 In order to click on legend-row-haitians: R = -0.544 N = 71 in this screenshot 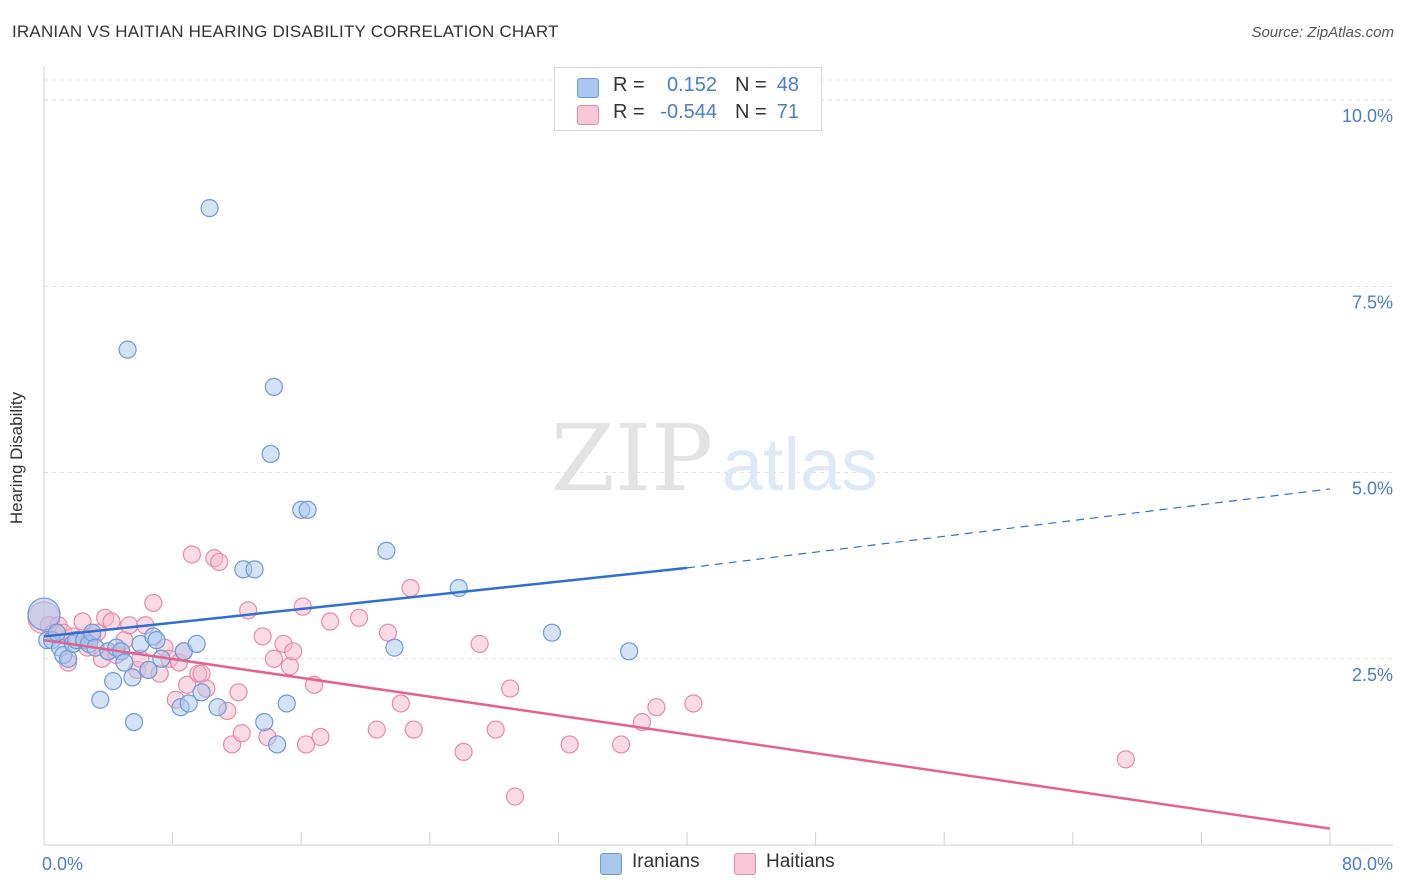, I will do `click(688, 115)`.